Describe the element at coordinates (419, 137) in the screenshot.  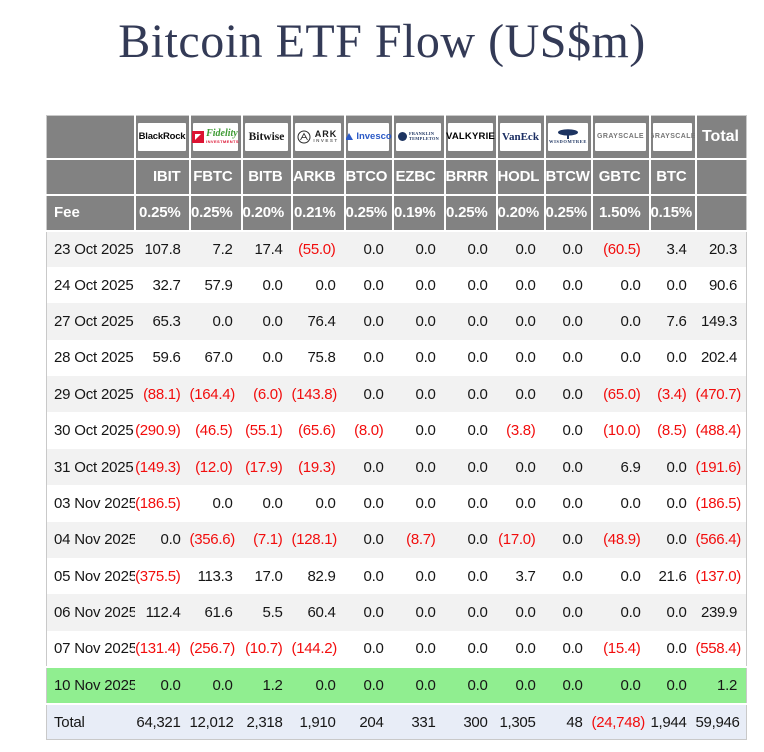
I see `provider-logo-cell: FRANKLIN TEMPLETON` at that location.